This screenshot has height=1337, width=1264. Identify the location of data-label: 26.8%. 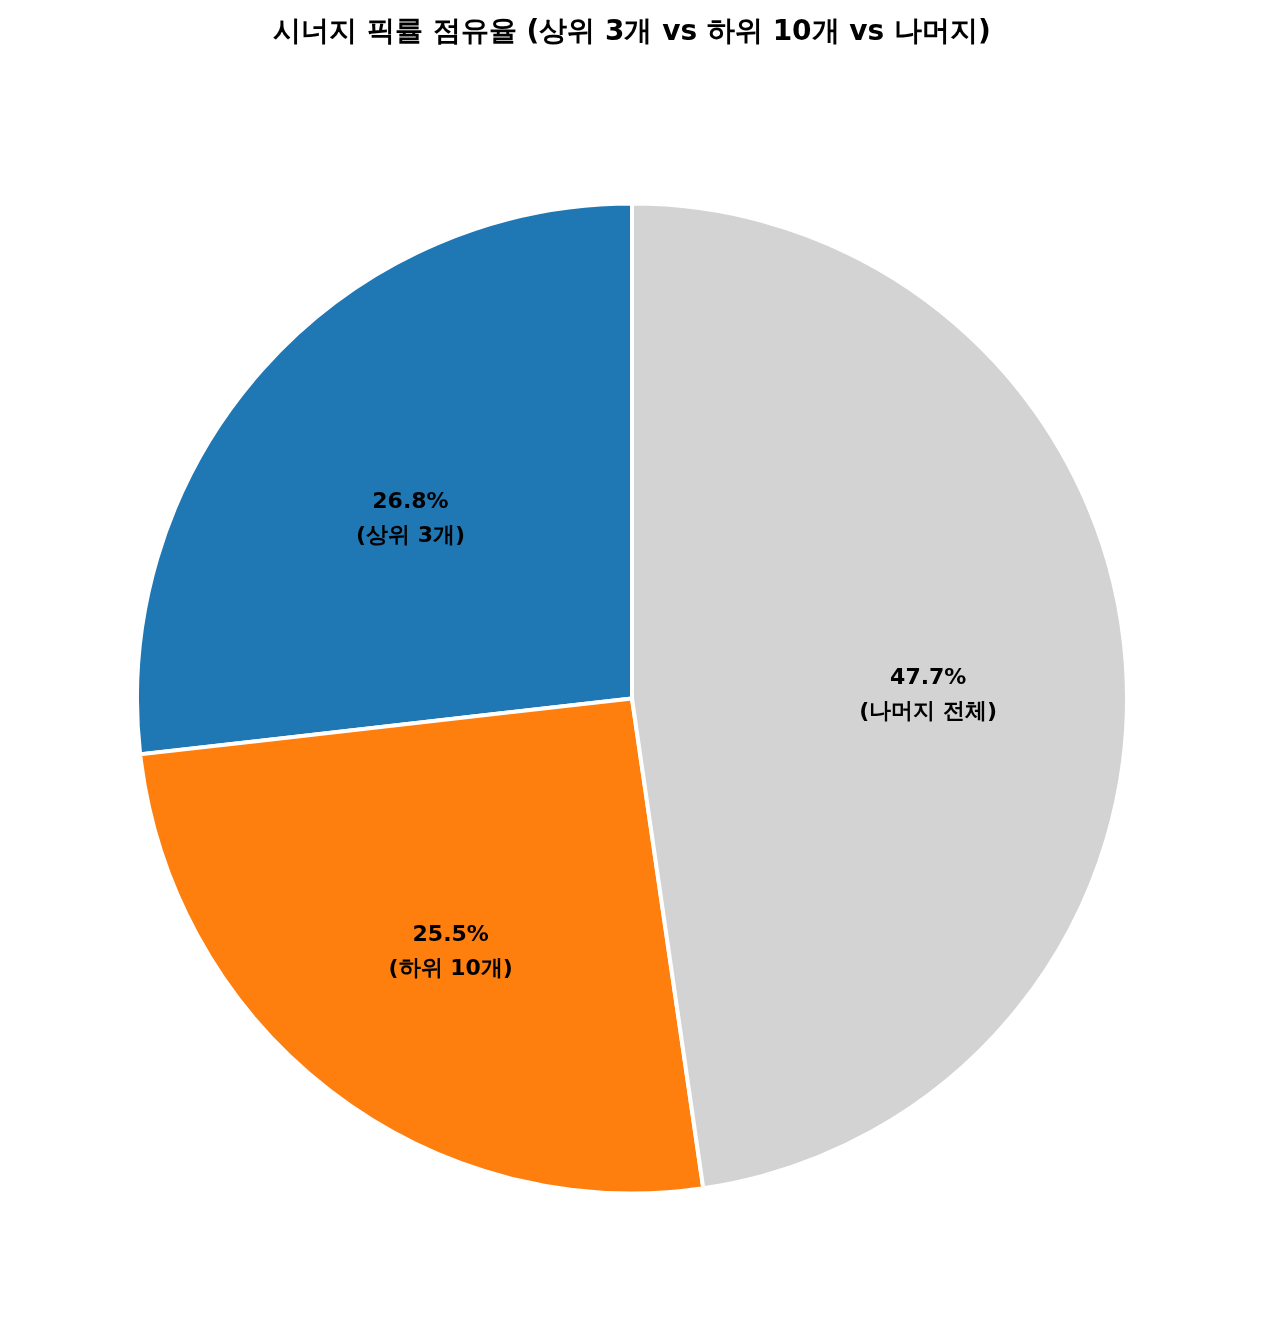
(410, 500).